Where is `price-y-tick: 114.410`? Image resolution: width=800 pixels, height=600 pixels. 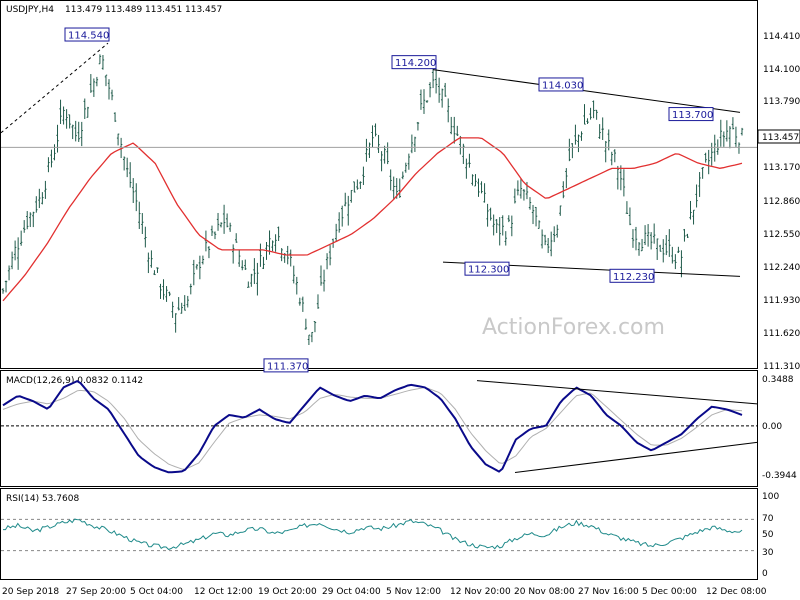 price-y-tick: 114.410 is located at coordinates (781, 37).